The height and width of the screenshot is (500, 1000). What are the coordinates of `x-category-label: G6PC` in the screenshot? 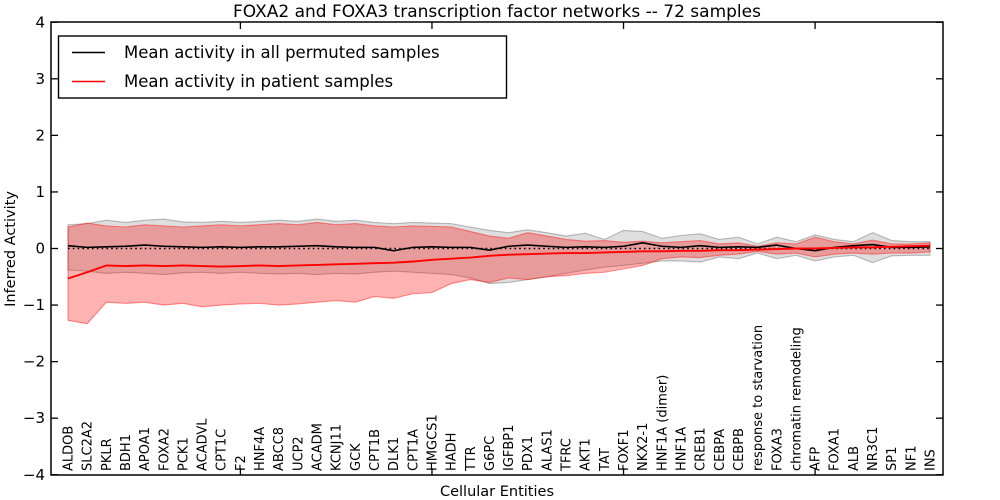 It's located at (490, 453).